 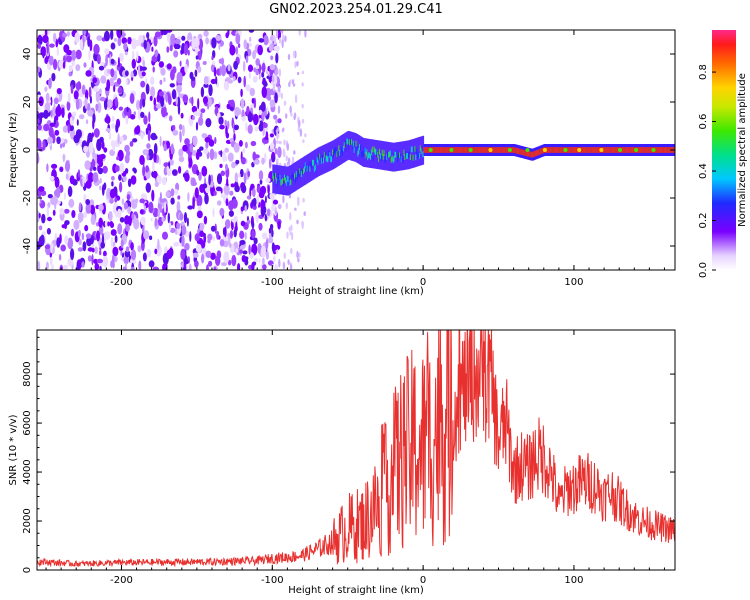 I want to click on ridge-sparkle, so click(x=579, y=150).